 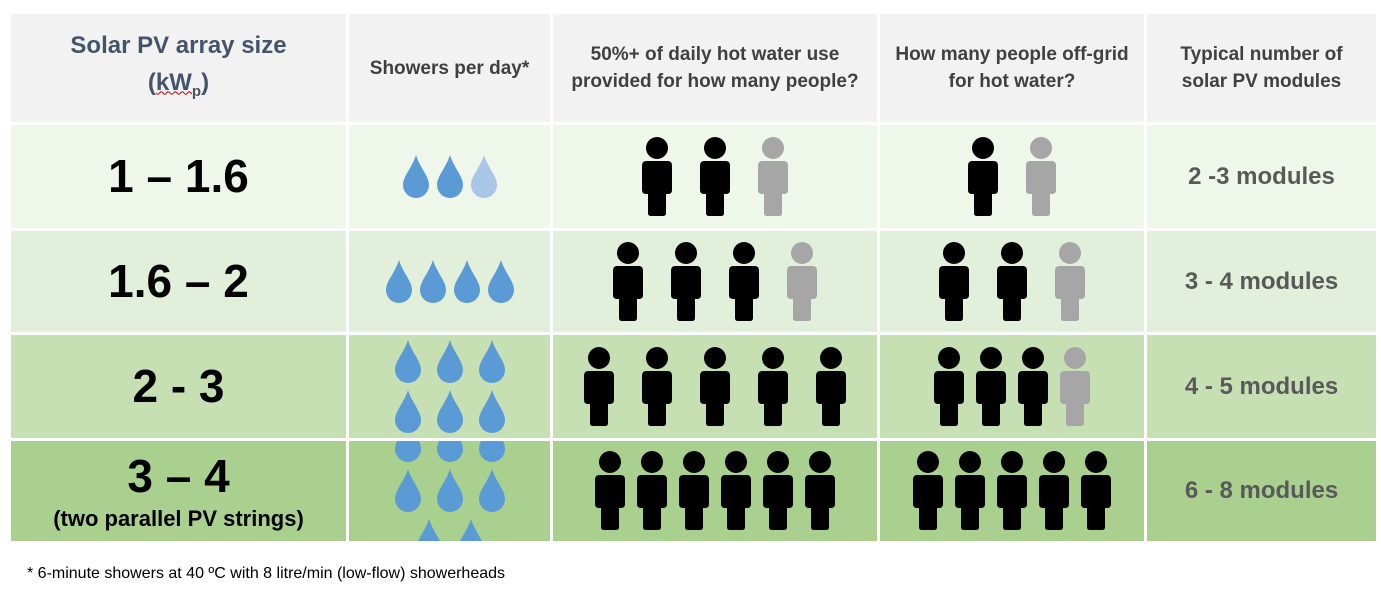 I want to click on array-size-value: 1 – 1.6, so click(x=178, y=176).